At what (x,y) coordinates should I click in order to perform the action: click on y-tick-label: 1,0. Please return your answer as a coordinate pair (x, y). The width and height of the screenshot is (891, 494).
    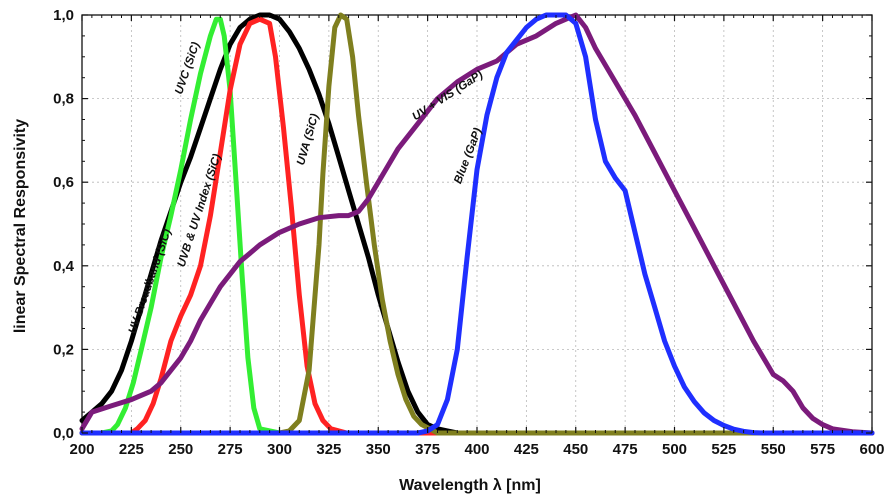
    Looking at the image, I should click on (63, 15).